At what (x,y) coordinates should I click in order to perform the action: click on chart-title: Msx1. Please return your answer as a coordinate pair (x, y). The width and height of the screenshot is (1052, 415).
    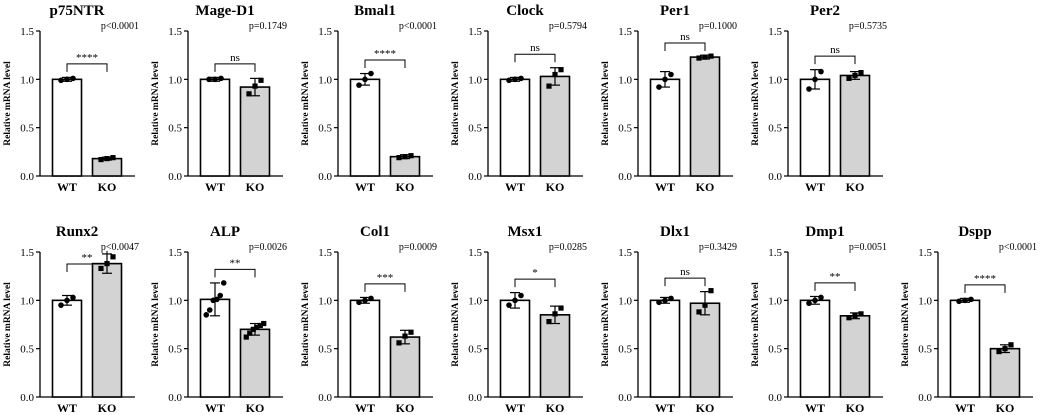
    Looking at the image, I should click on (525, 232).